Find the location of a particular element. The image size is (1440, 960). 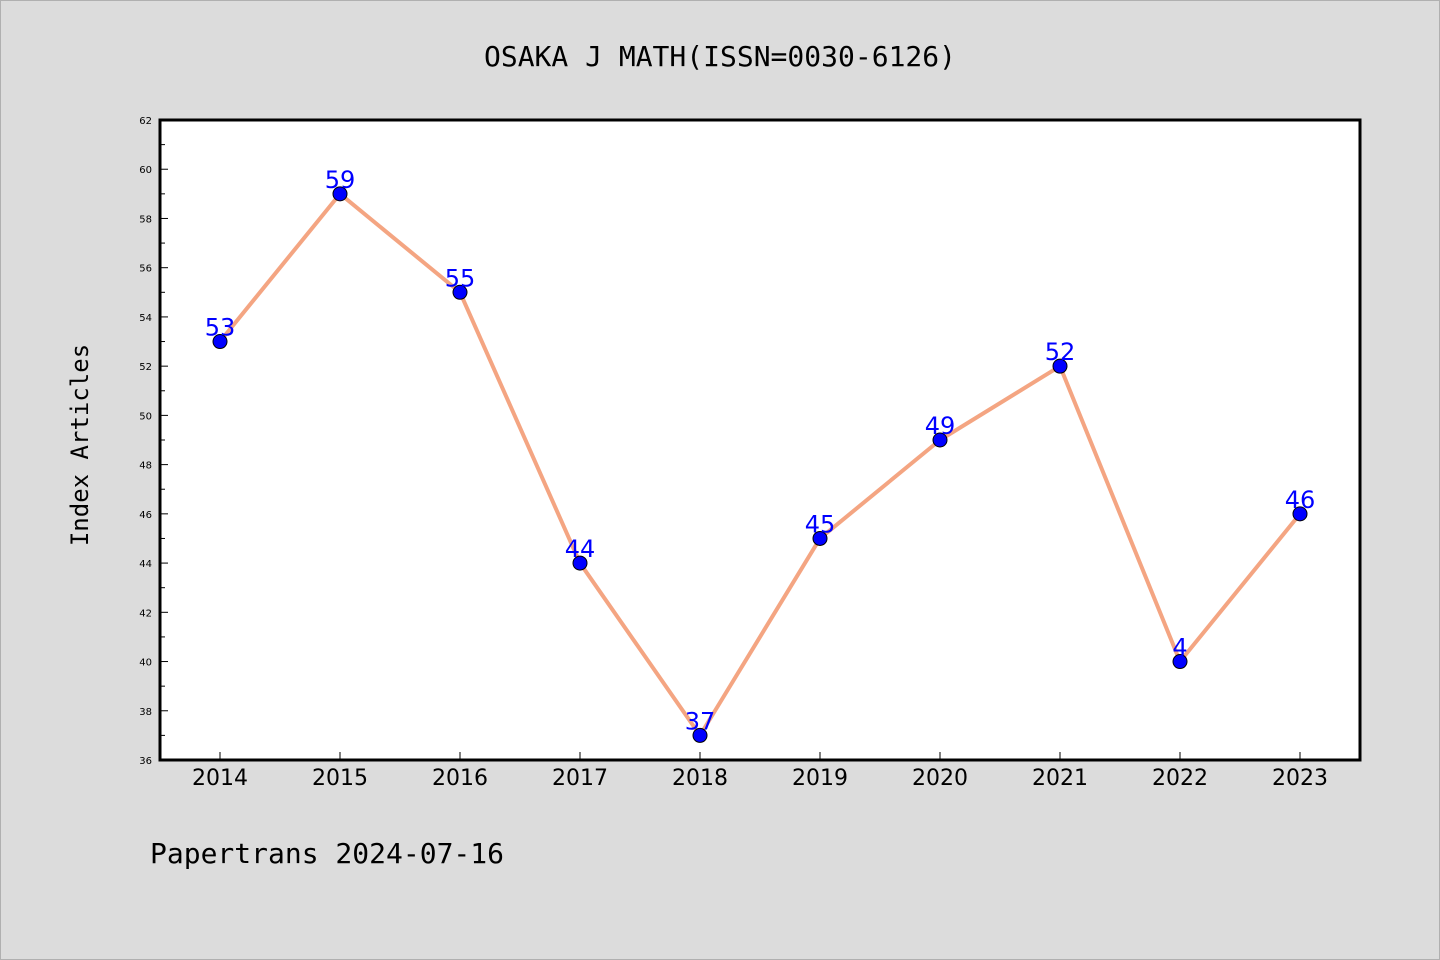

data-label: 44 is located at coordinates (580, 549).